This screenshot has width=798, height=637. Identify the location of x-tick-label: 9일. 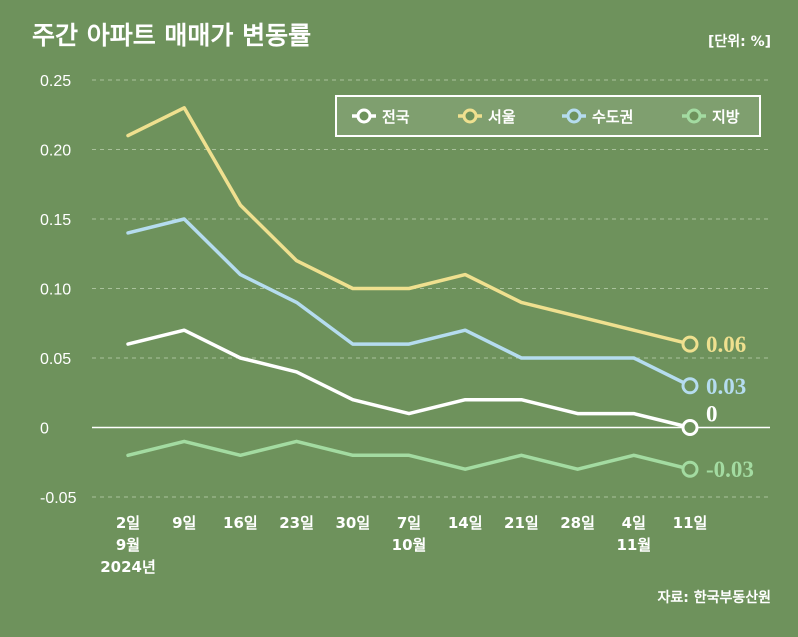
(184, 523).